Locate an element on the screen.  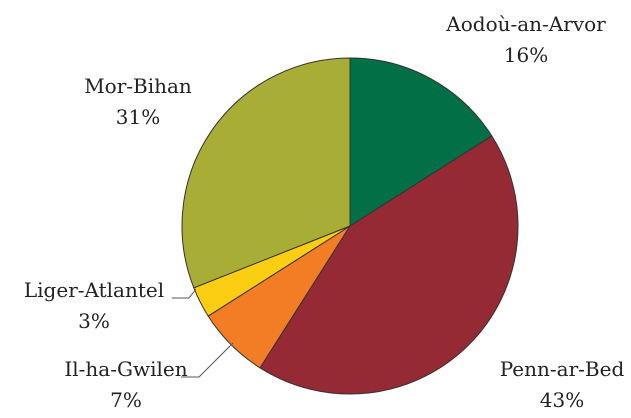
slice-percent-penn-ar-bed: 43% is located at coordinates (562, 400).